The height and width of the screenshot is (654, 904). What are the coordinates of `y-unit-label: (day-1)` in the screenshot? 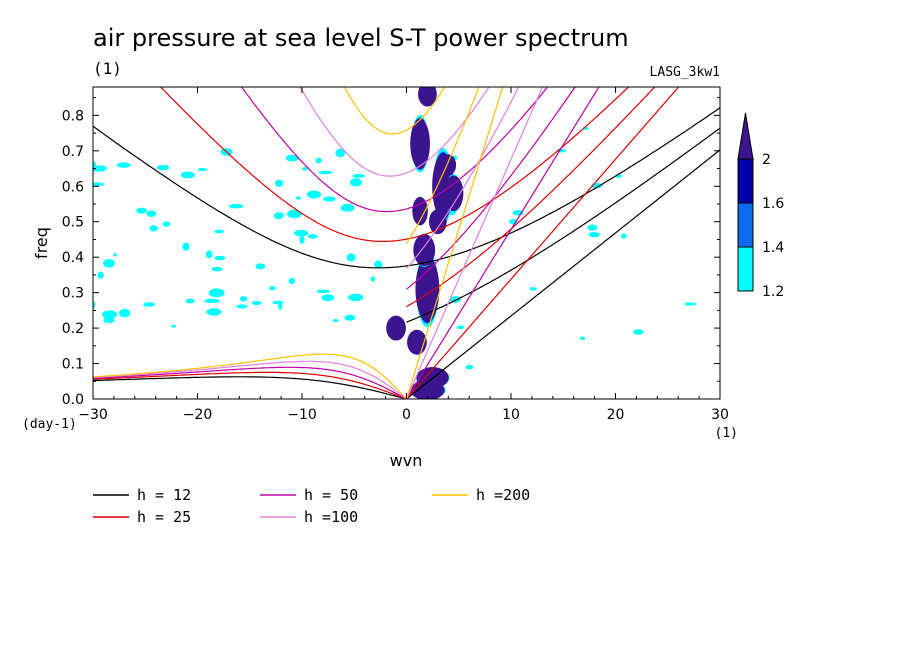 It's located at (49, 424).